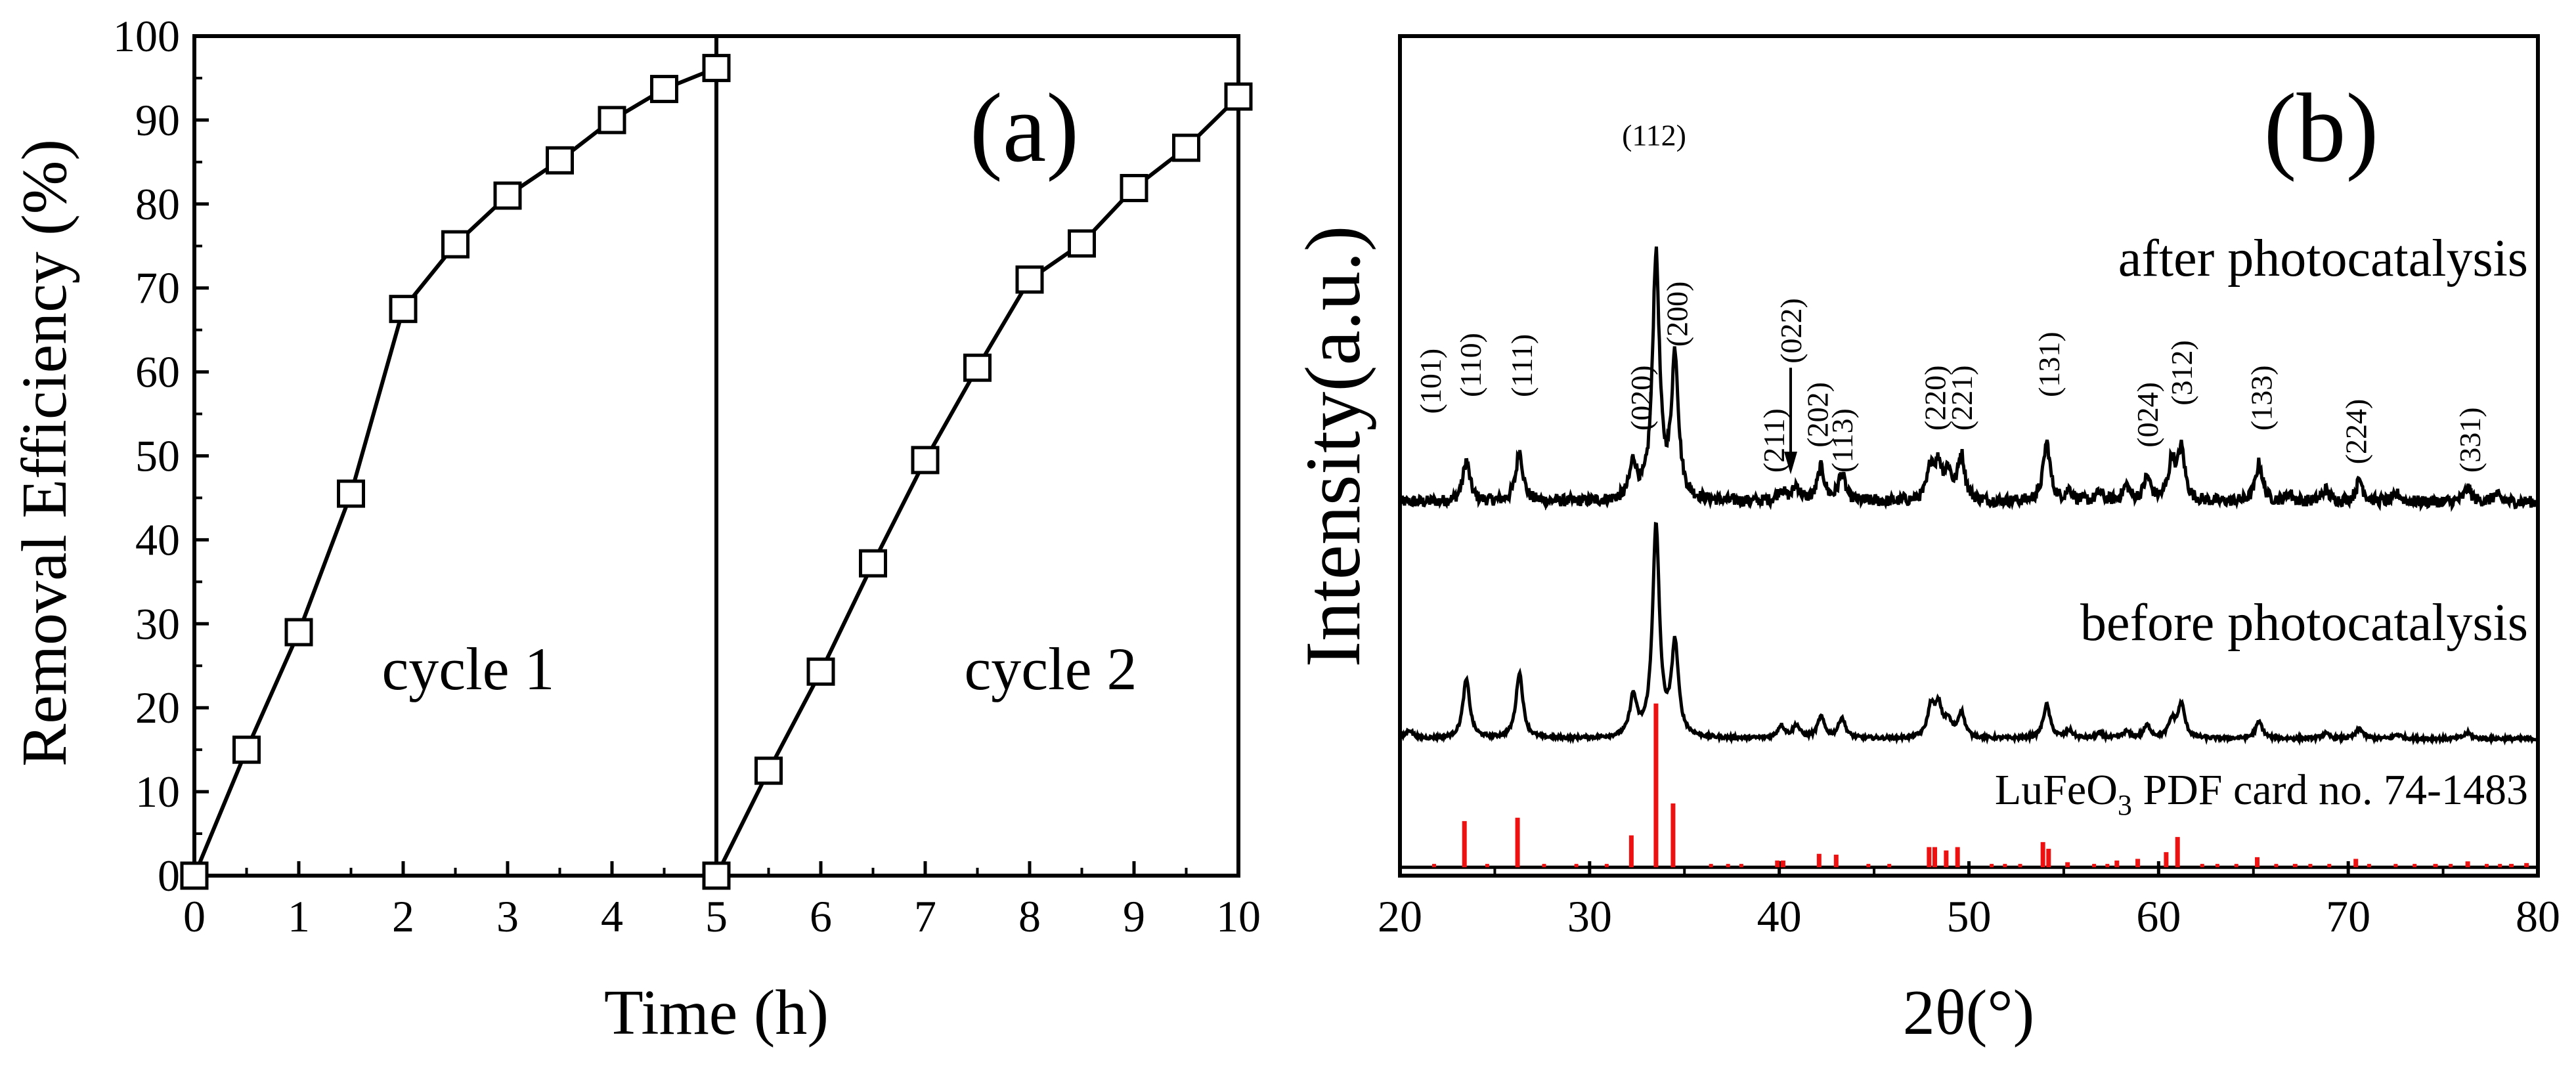 The width and height of the screenshot is (2576, 1066). I want to click on x-tick-label: 80, so click(2538, 916).